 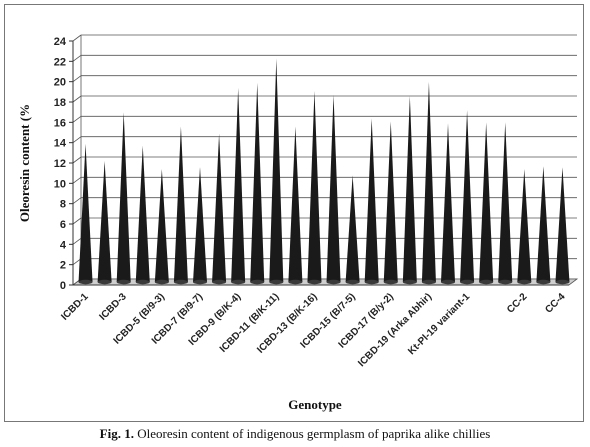 What do you see at coordinates (24, 163) in the screenshot?
I see `y-axis-label: Oleoresin content (%` at bounding box center [24, 163].